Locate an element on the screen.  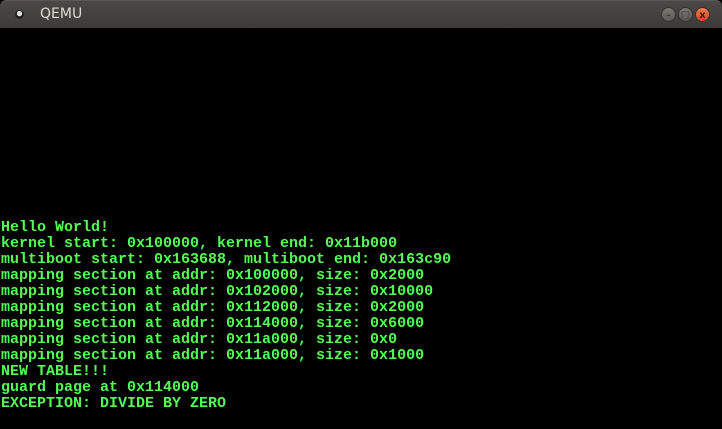
minimize-button: – is located at coordinates (668, 14).